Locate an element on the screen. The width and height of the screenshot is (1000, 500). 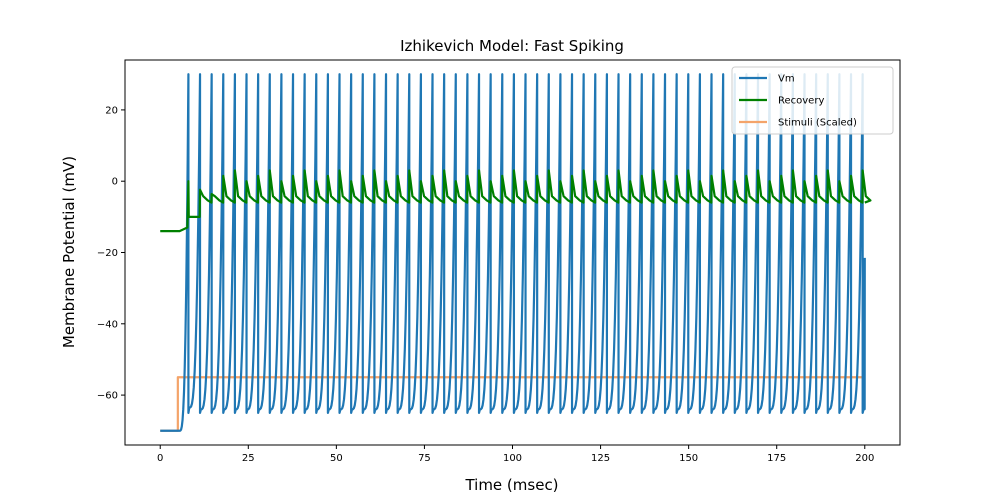
x-tick-label: 75 is located at coordinates (424, 458).